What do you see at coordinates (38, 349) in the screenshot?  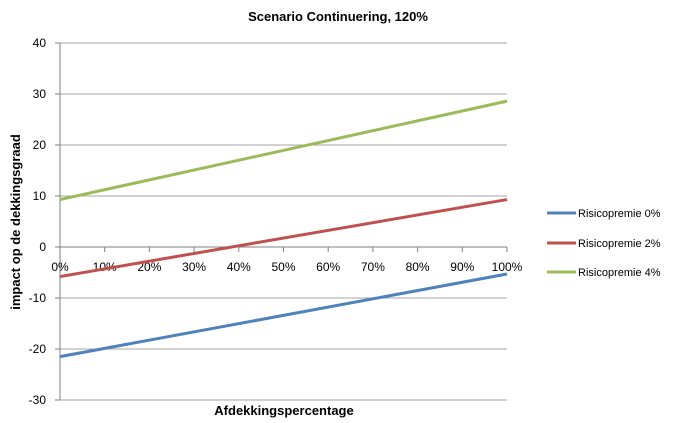 I see `y-tick-label: -20` at bounding box center [38, 349].